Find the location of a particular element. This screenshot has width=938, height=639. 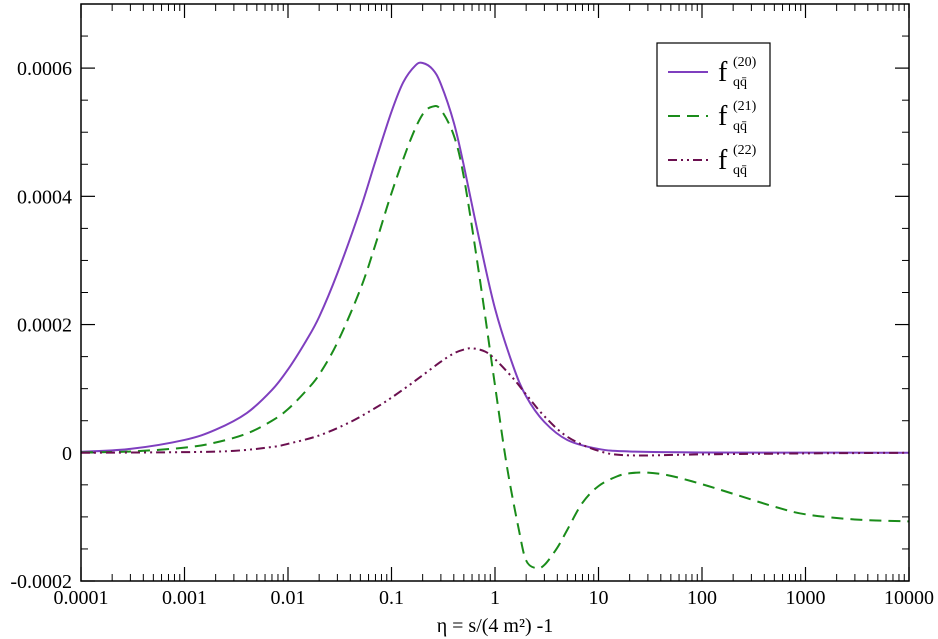

y-tick-label: 0.0006 is located at coordinates (44, 69).